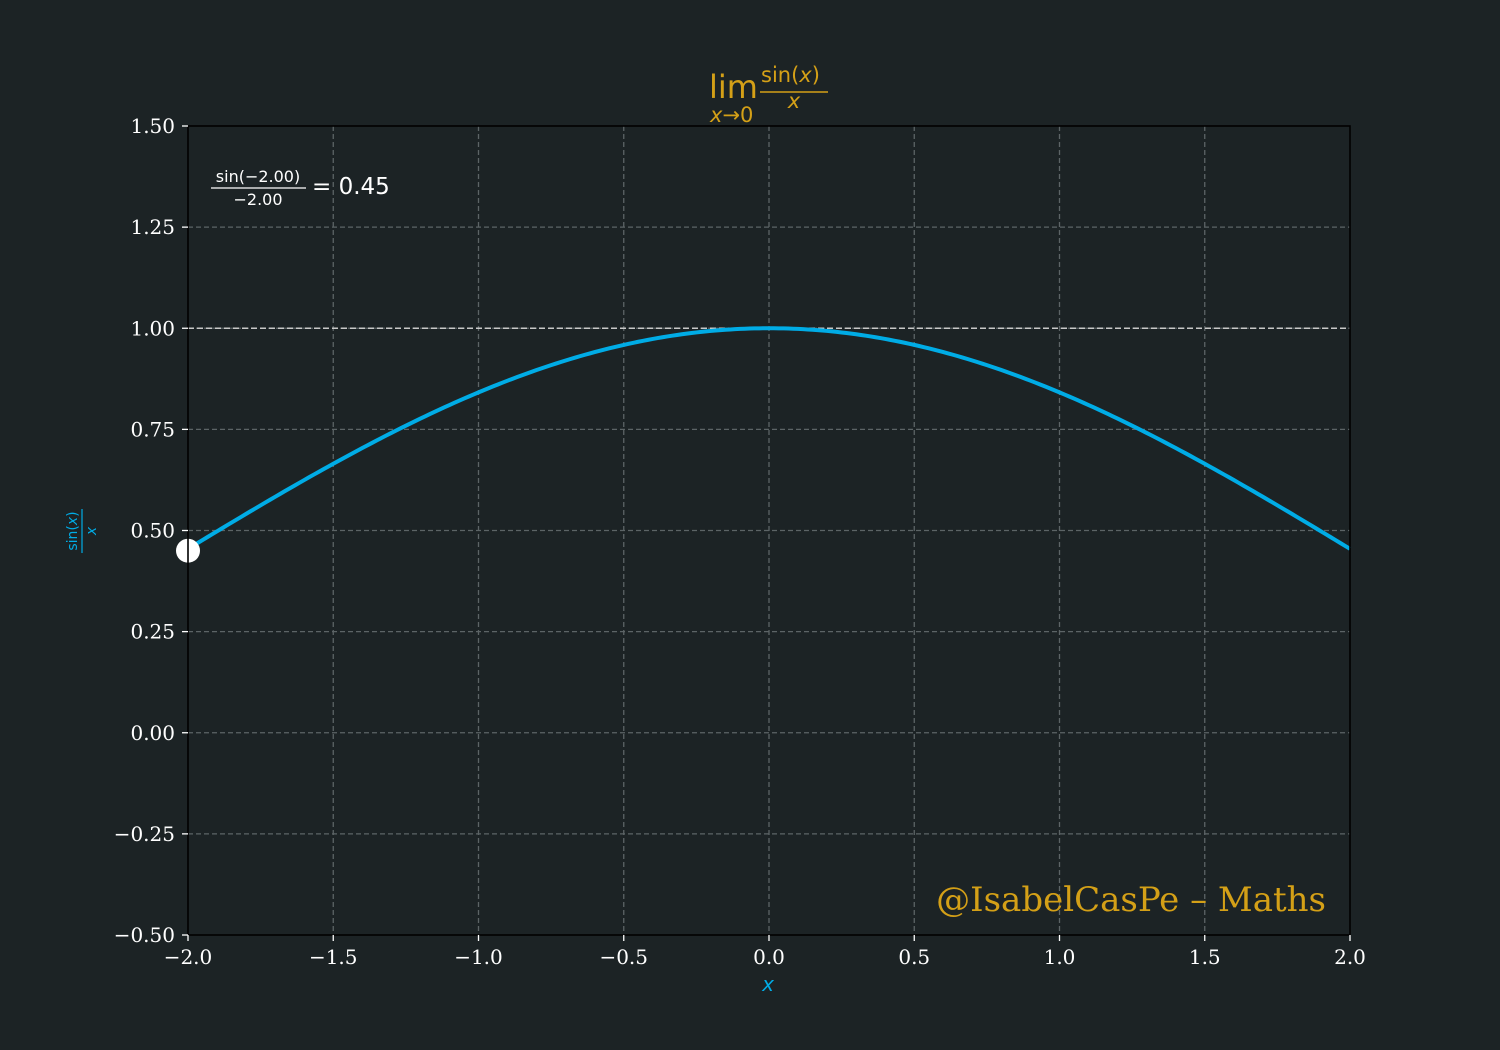 The image size is (1500, 1050). What do you see at coordinates (257, 199) in the screenshot?
I see `annotation-denominator: −2.00` at bounding box center [257, 199].